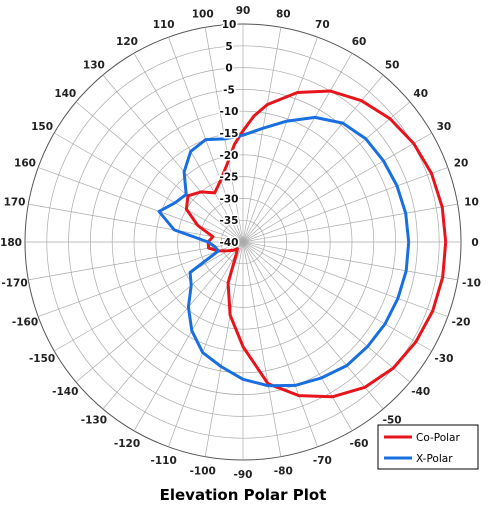 This screenshot has height=508, width=493. Describe the element at coordinates (322, 461) in the screenshot. I see `angle-tick-label: -70` at that location.